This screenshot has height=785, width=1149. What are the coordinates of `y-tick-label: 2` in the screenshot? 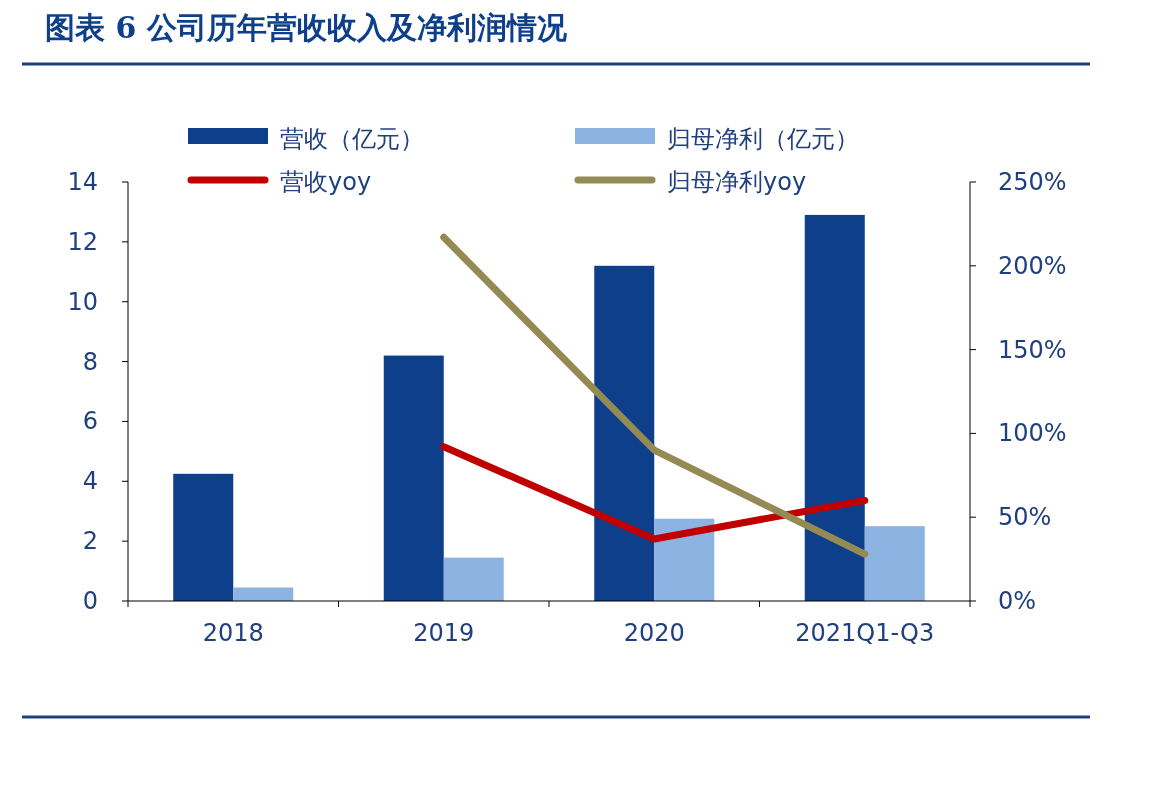 It's located at (90, 541).